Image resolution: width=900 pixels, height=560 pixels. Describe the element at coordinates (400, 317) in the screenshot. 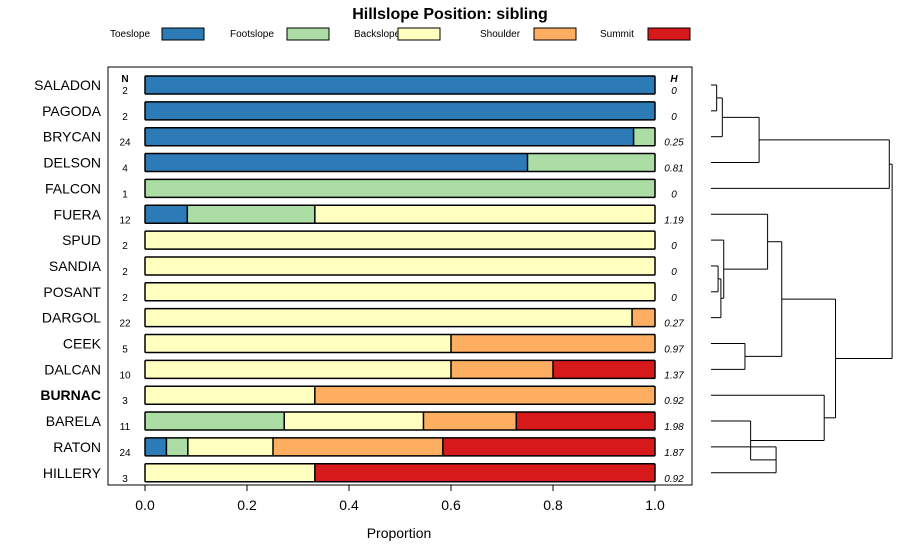

I see `bar-outline-dargol` at that location.